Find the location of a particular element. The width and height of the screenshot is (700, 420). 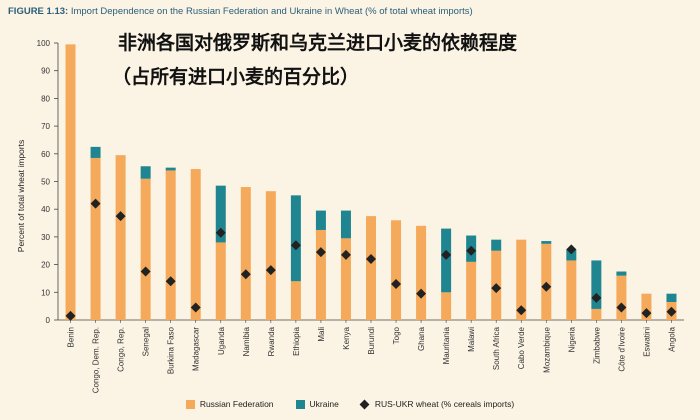

legend-item-ukraine: Ukraine is located at coordinates (317, 404).